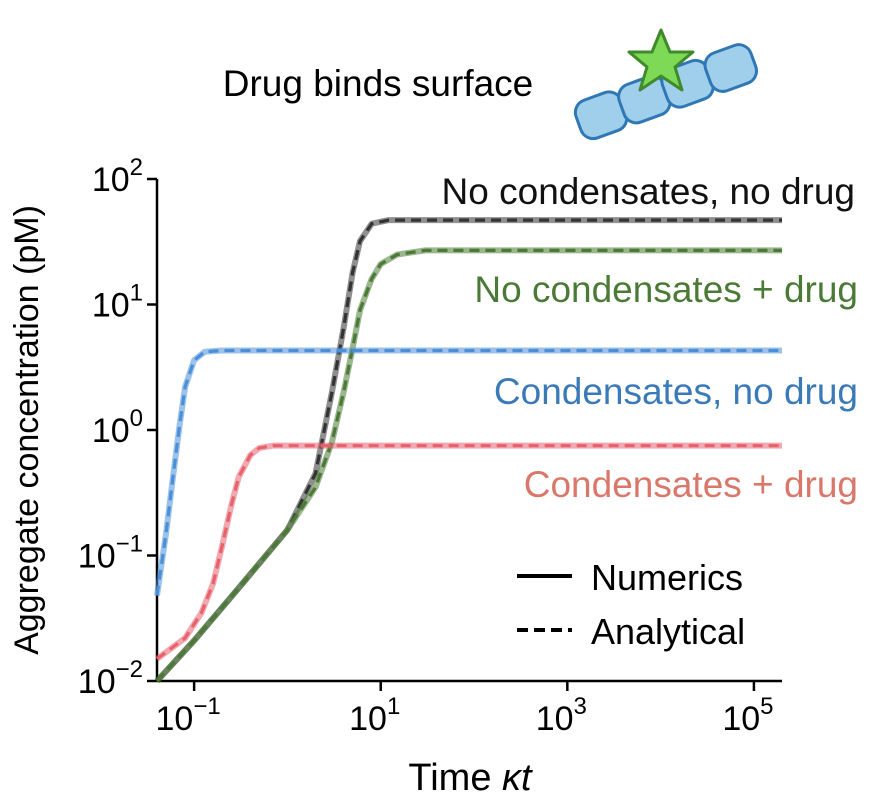 This screenshot has width=875, height=811. Describe the element at coordinates (676, 391) in the screenshot. I see `series-label-condensates-no-drug: Condensates, no drug` at that location.